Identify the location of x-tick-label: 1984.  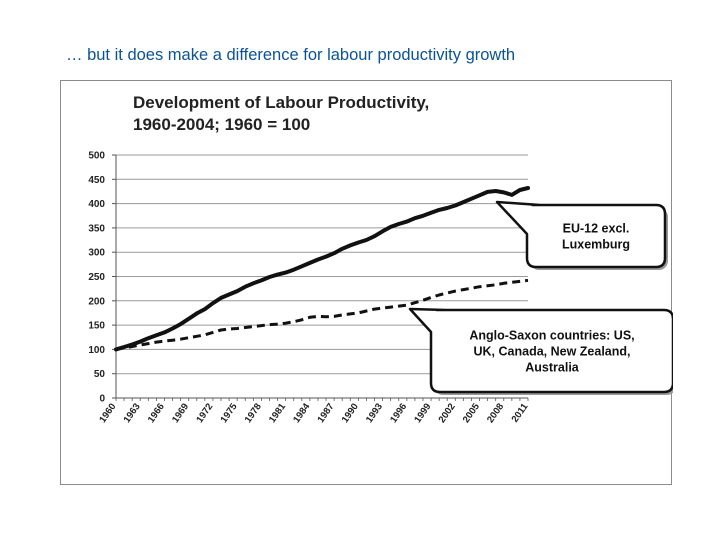
(302, 413).